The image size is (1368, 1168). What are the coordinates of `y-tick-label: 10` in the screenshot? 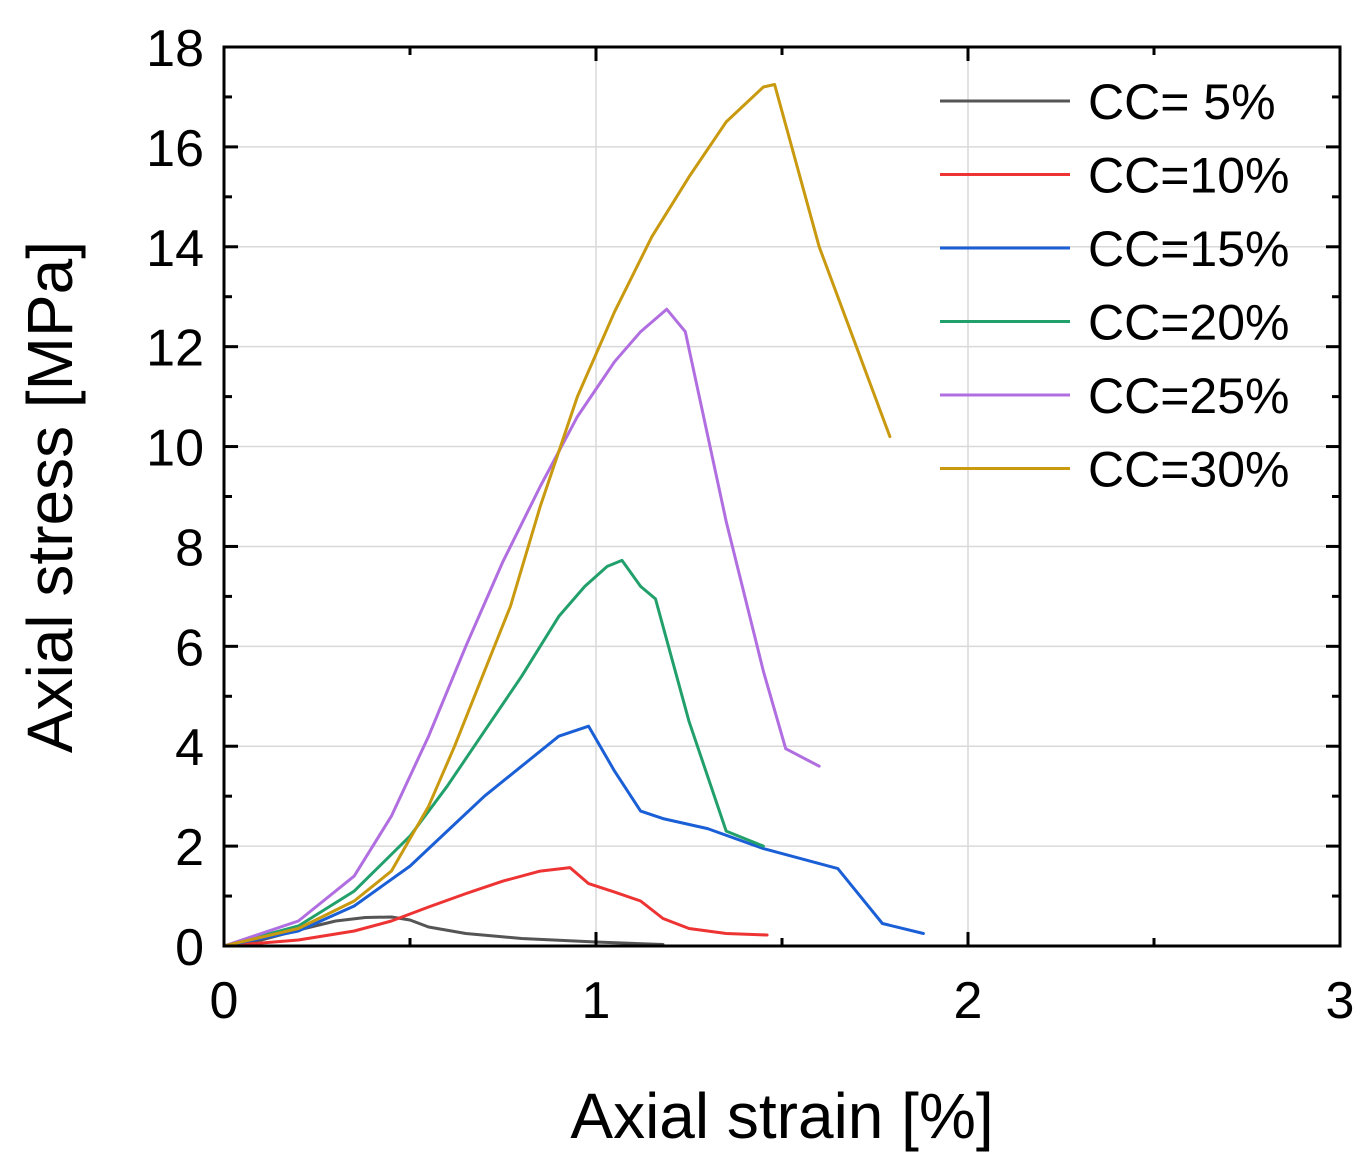 It's located at (175, 449).